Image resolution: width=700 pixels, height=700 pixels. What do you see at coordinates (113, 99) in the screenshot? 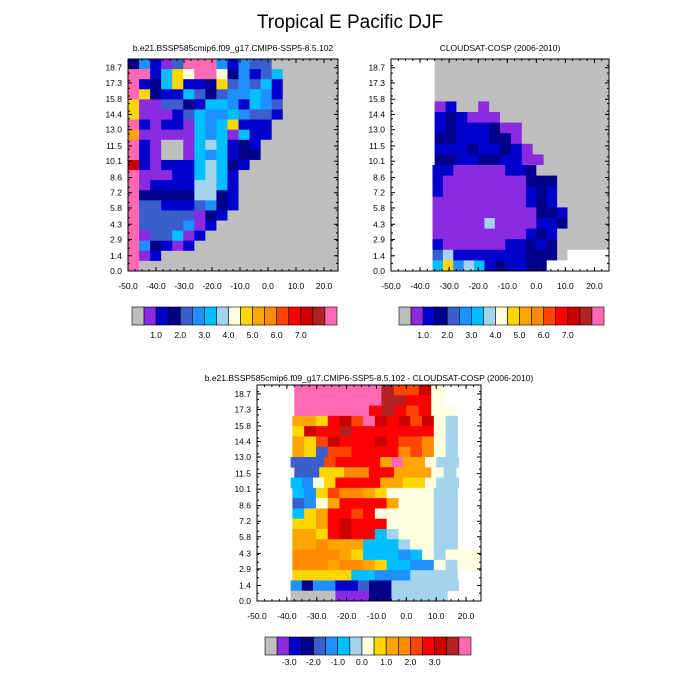
I see `y-tick-label: 15.8` at bounding box center [113, 99].